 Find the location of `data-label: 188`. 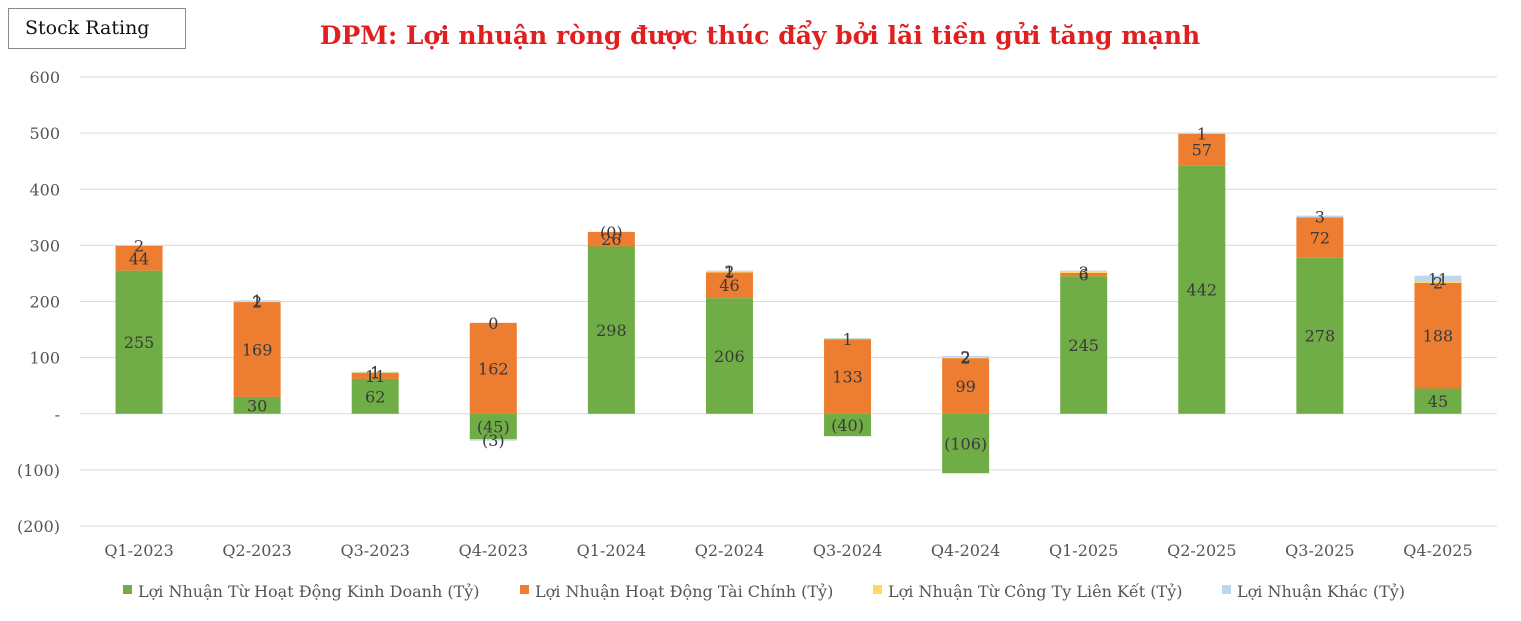

data-label: 188 is located at coordinates (1438, 336).